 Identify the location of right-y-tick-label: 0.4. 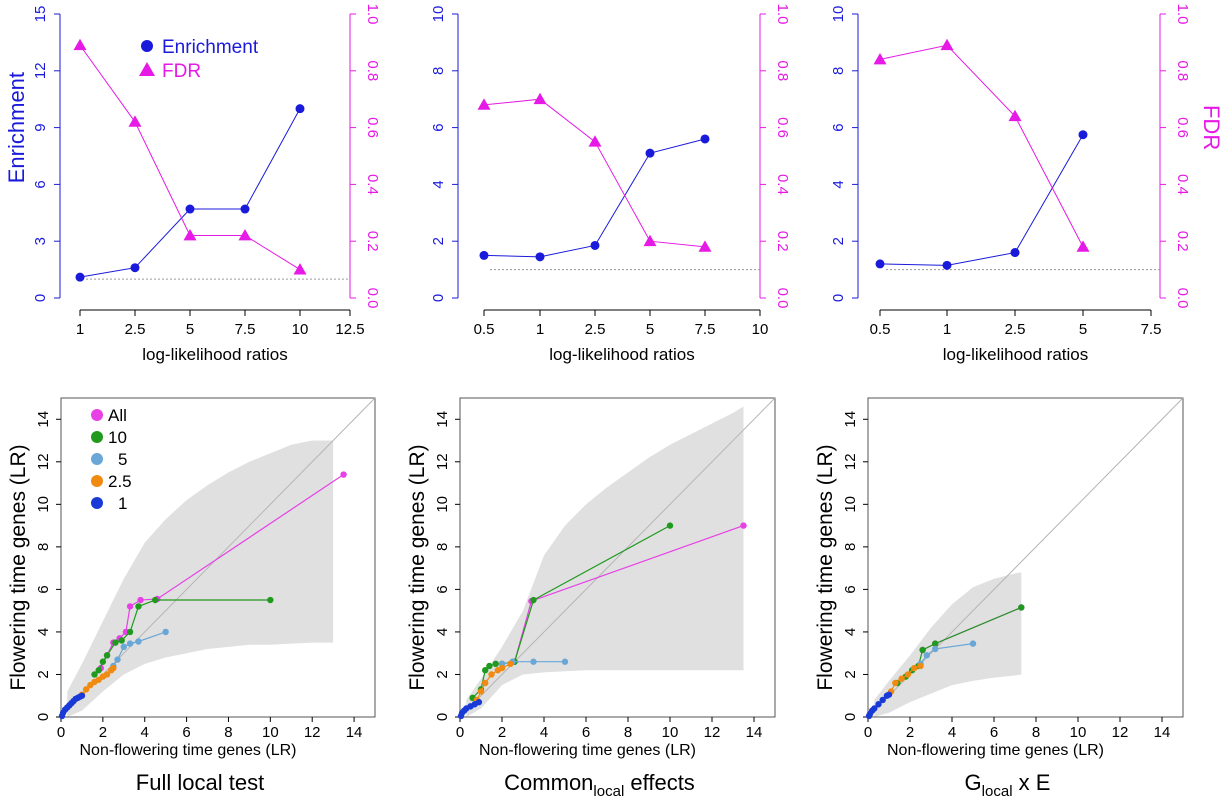
(782, 184).